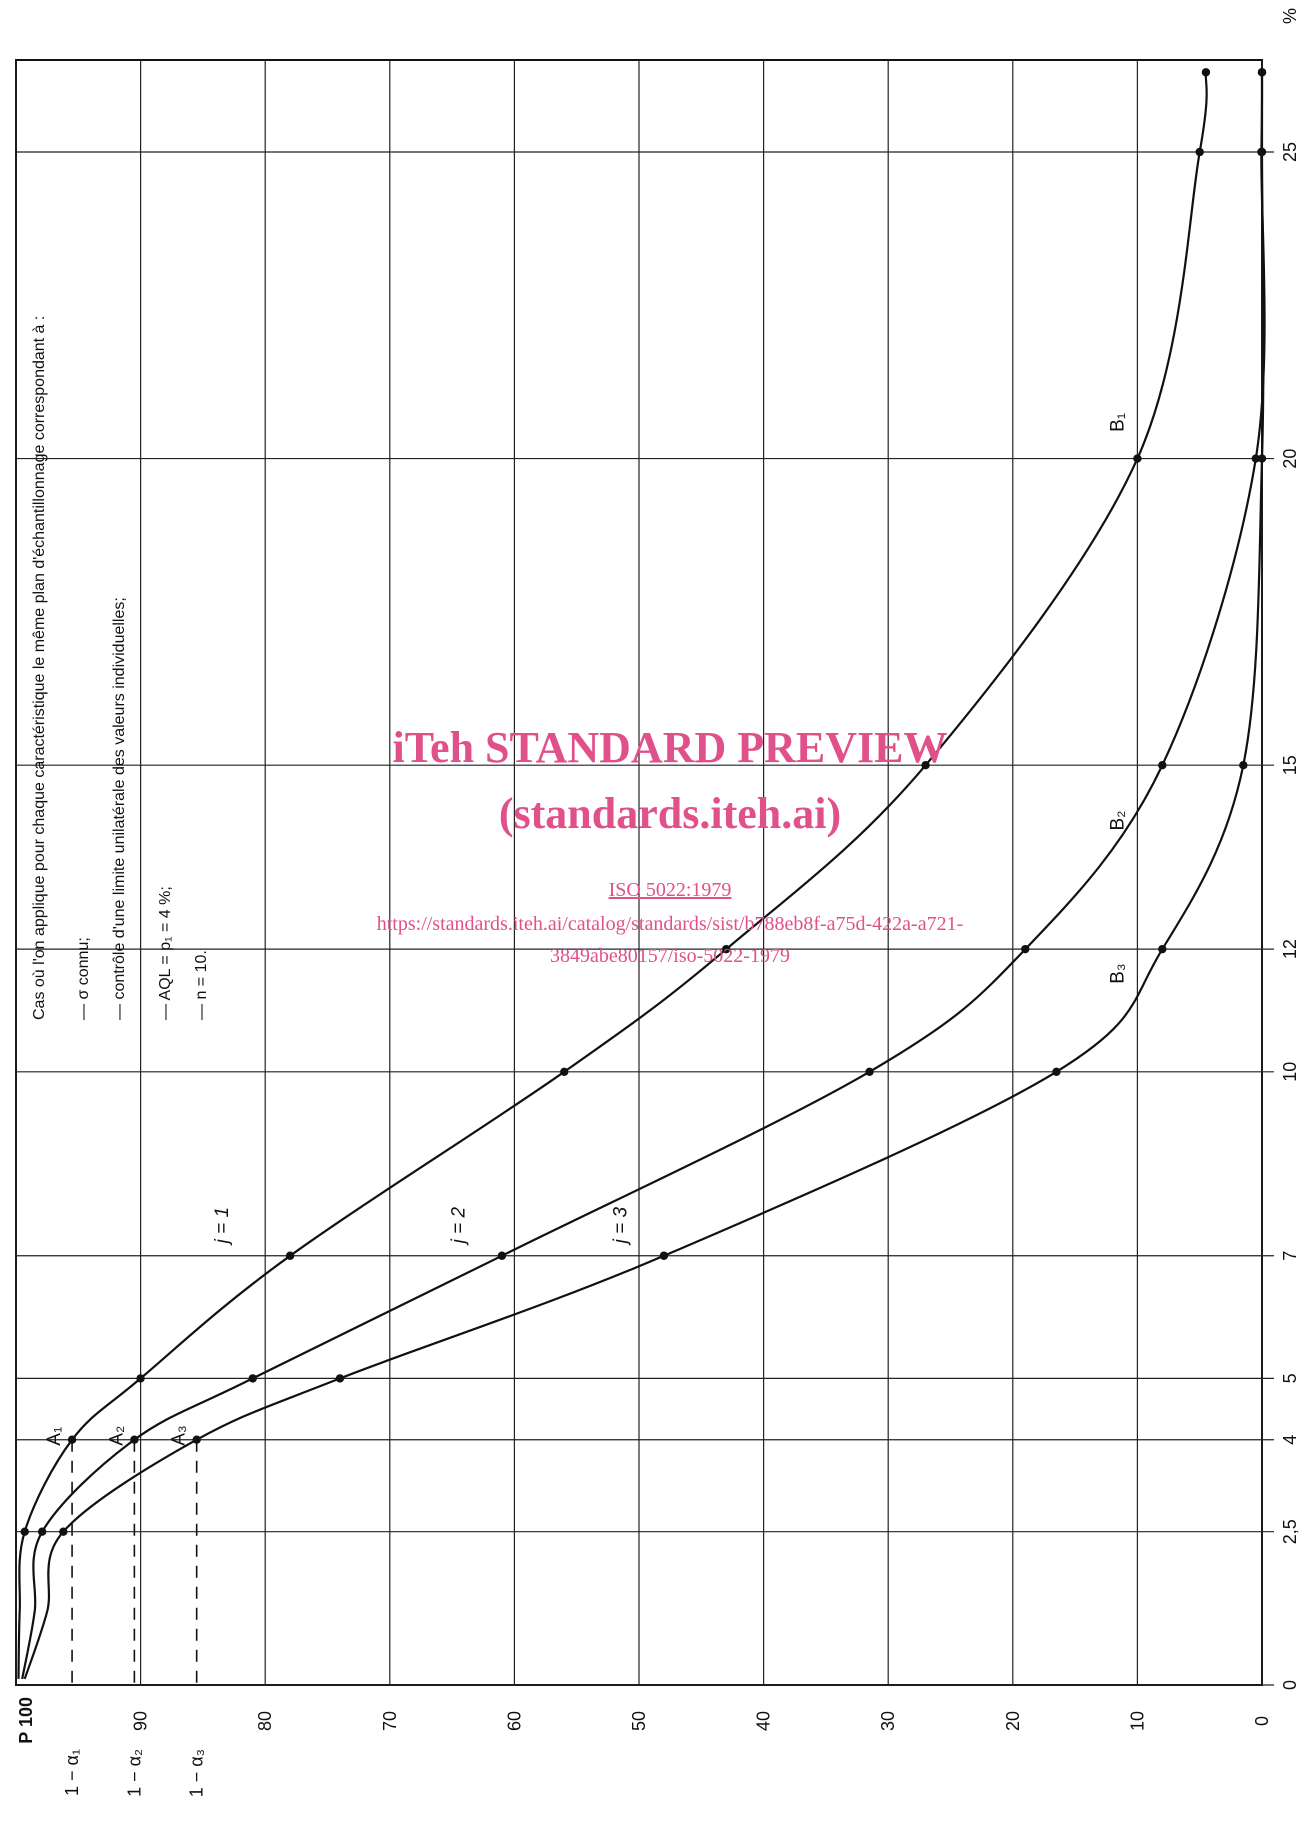 This screenshot has height=1830, width=1314. I want to click on tick-label-p: 20, so click(1013, 1721).